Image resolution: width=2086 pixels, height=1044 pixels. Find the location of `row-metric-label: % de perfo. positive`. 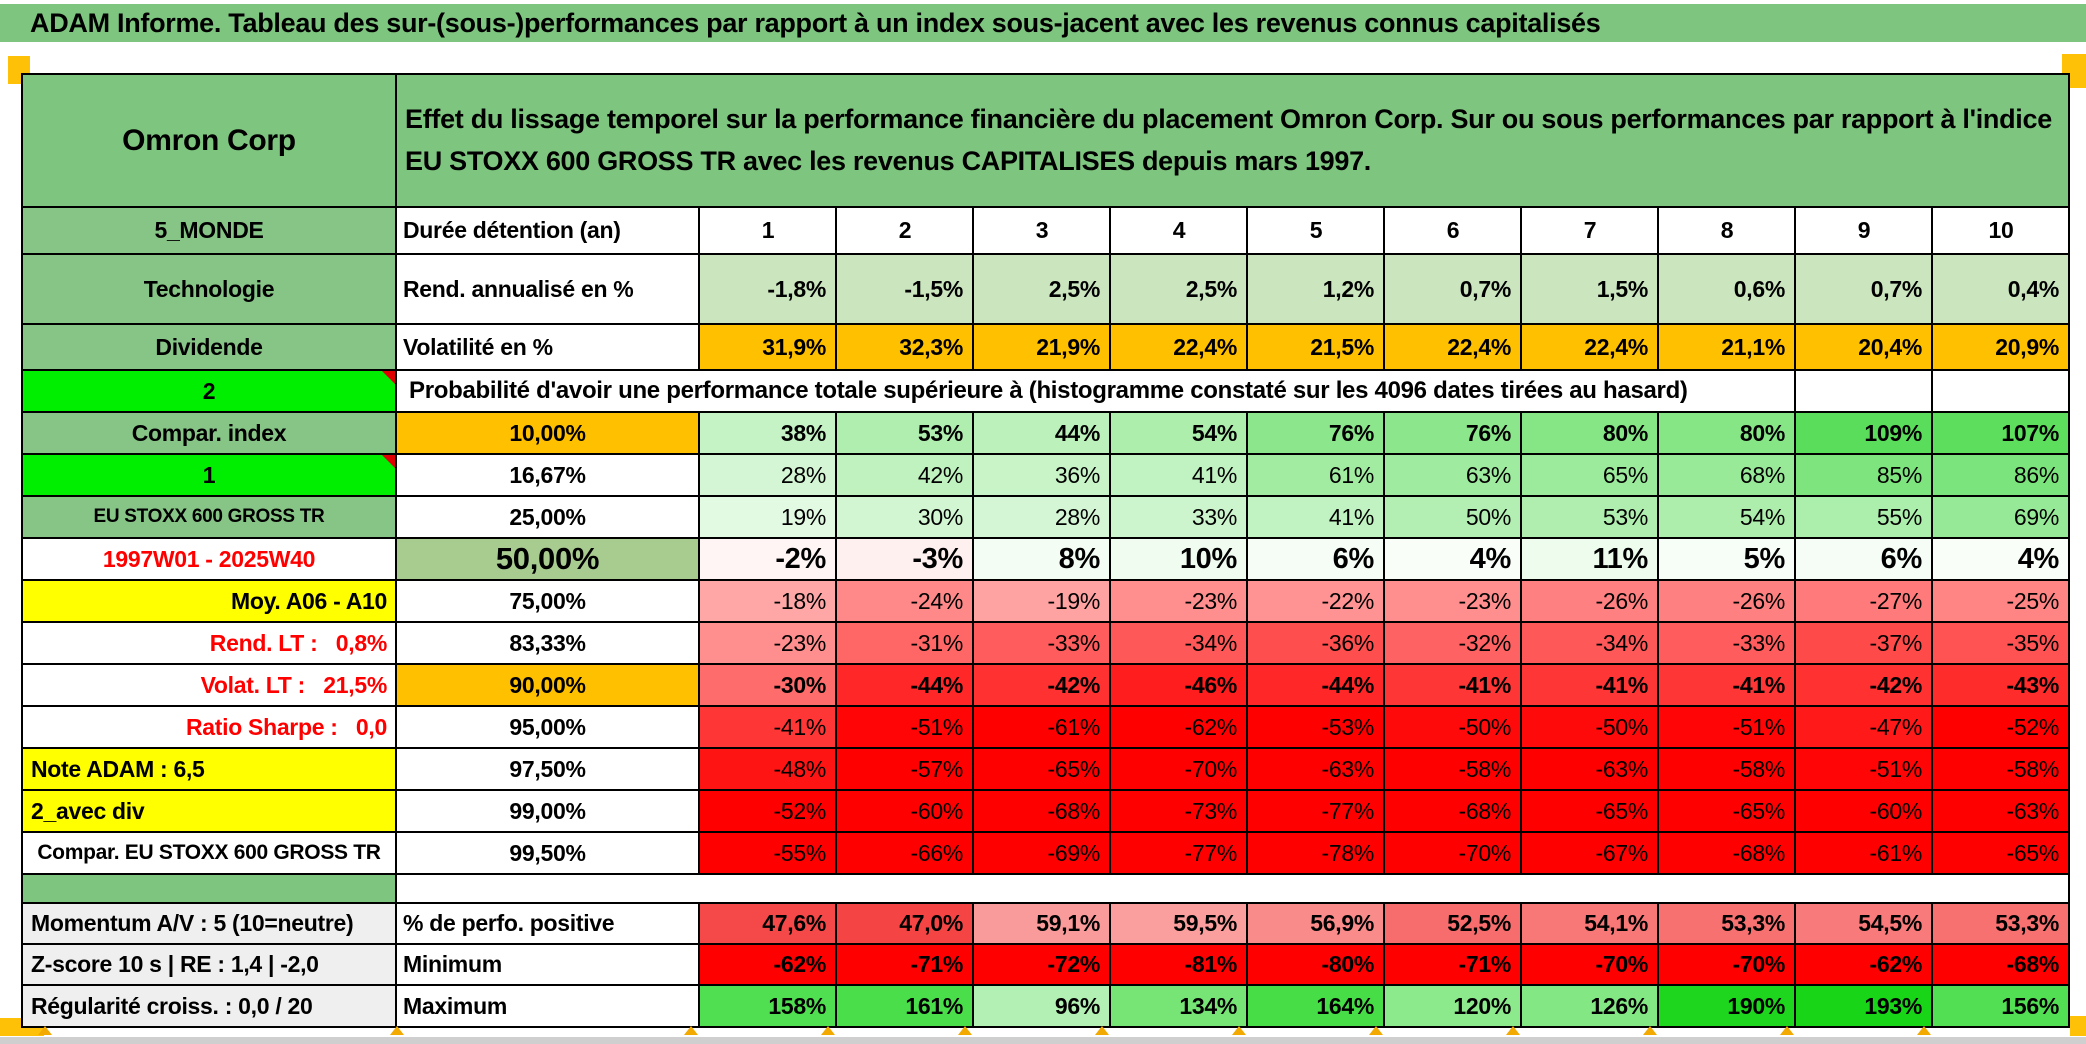

row-metric-label: % de perfo. positive is located at coordinates (547, 923).